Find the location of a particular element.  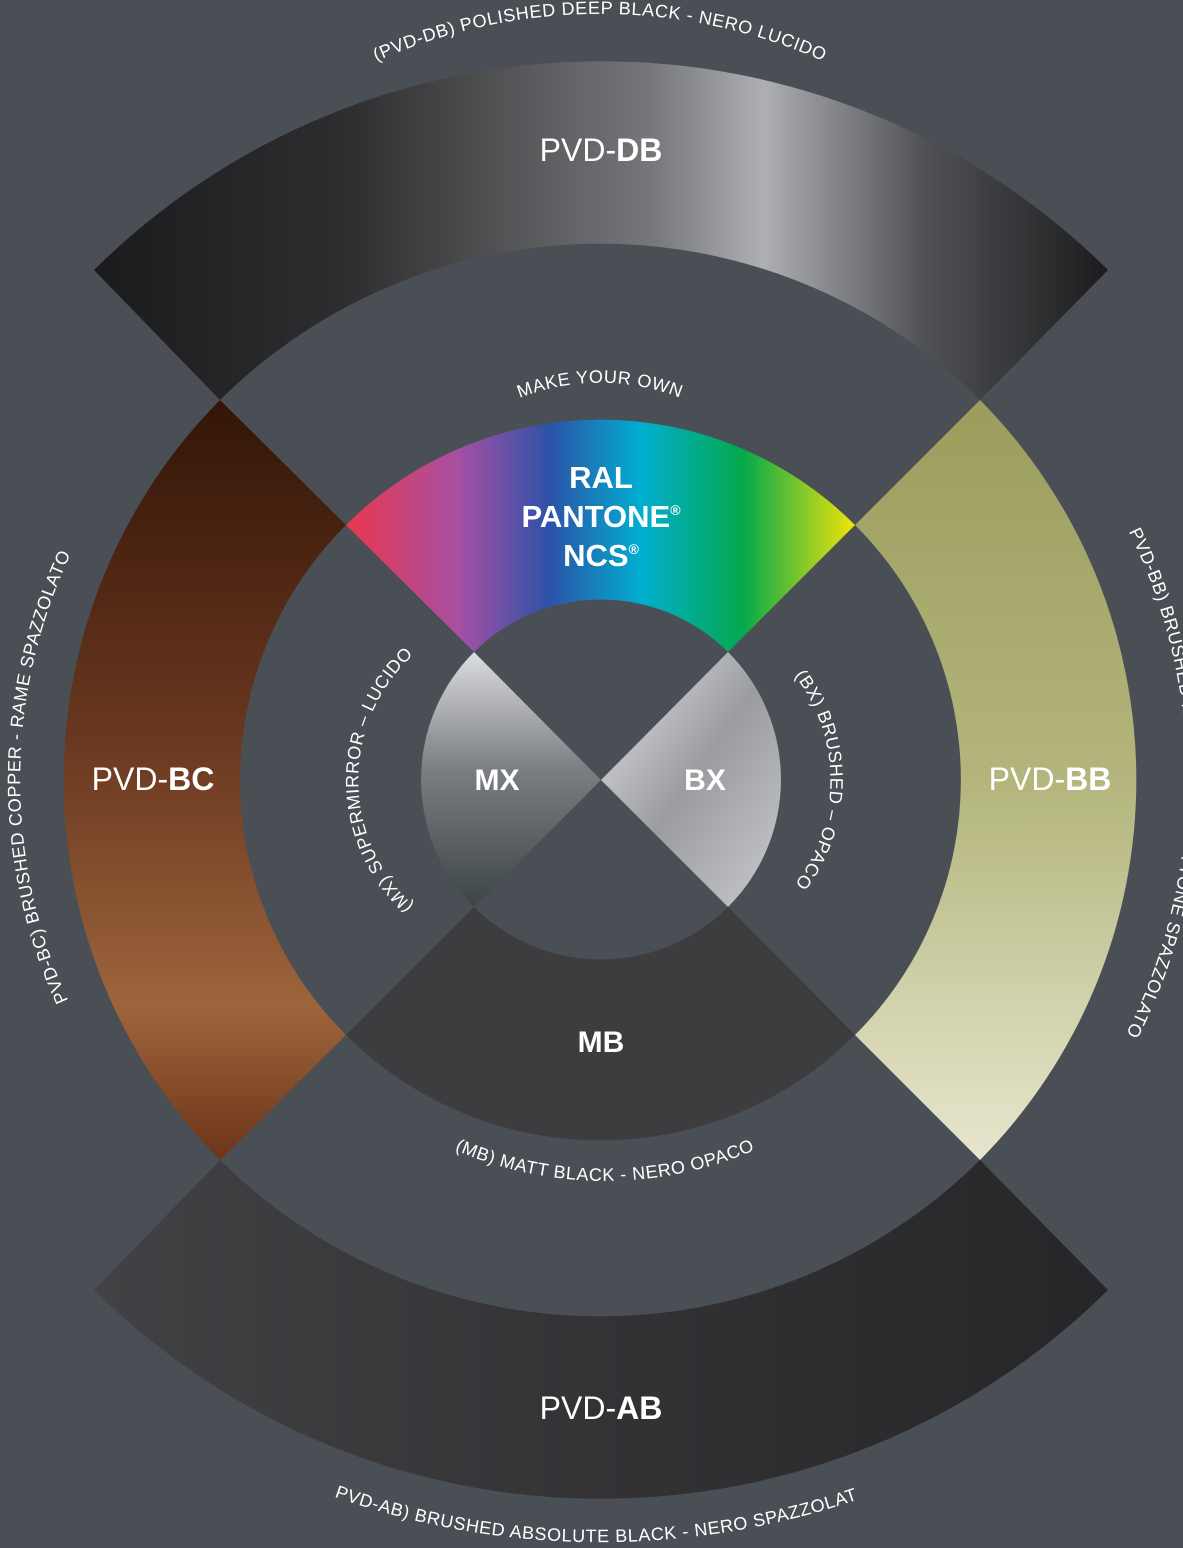

segment-custom-colors is located at coordinates (600, 535).